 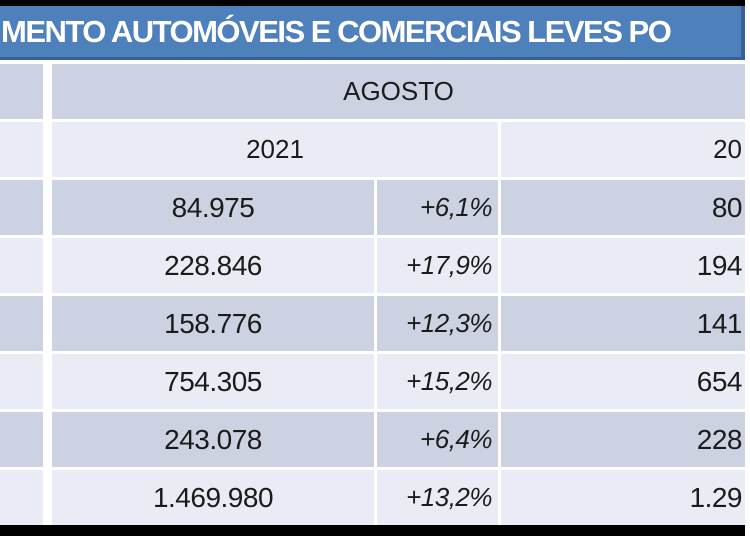 I want to click on top-frame-bar, so click(x=372, y=3).